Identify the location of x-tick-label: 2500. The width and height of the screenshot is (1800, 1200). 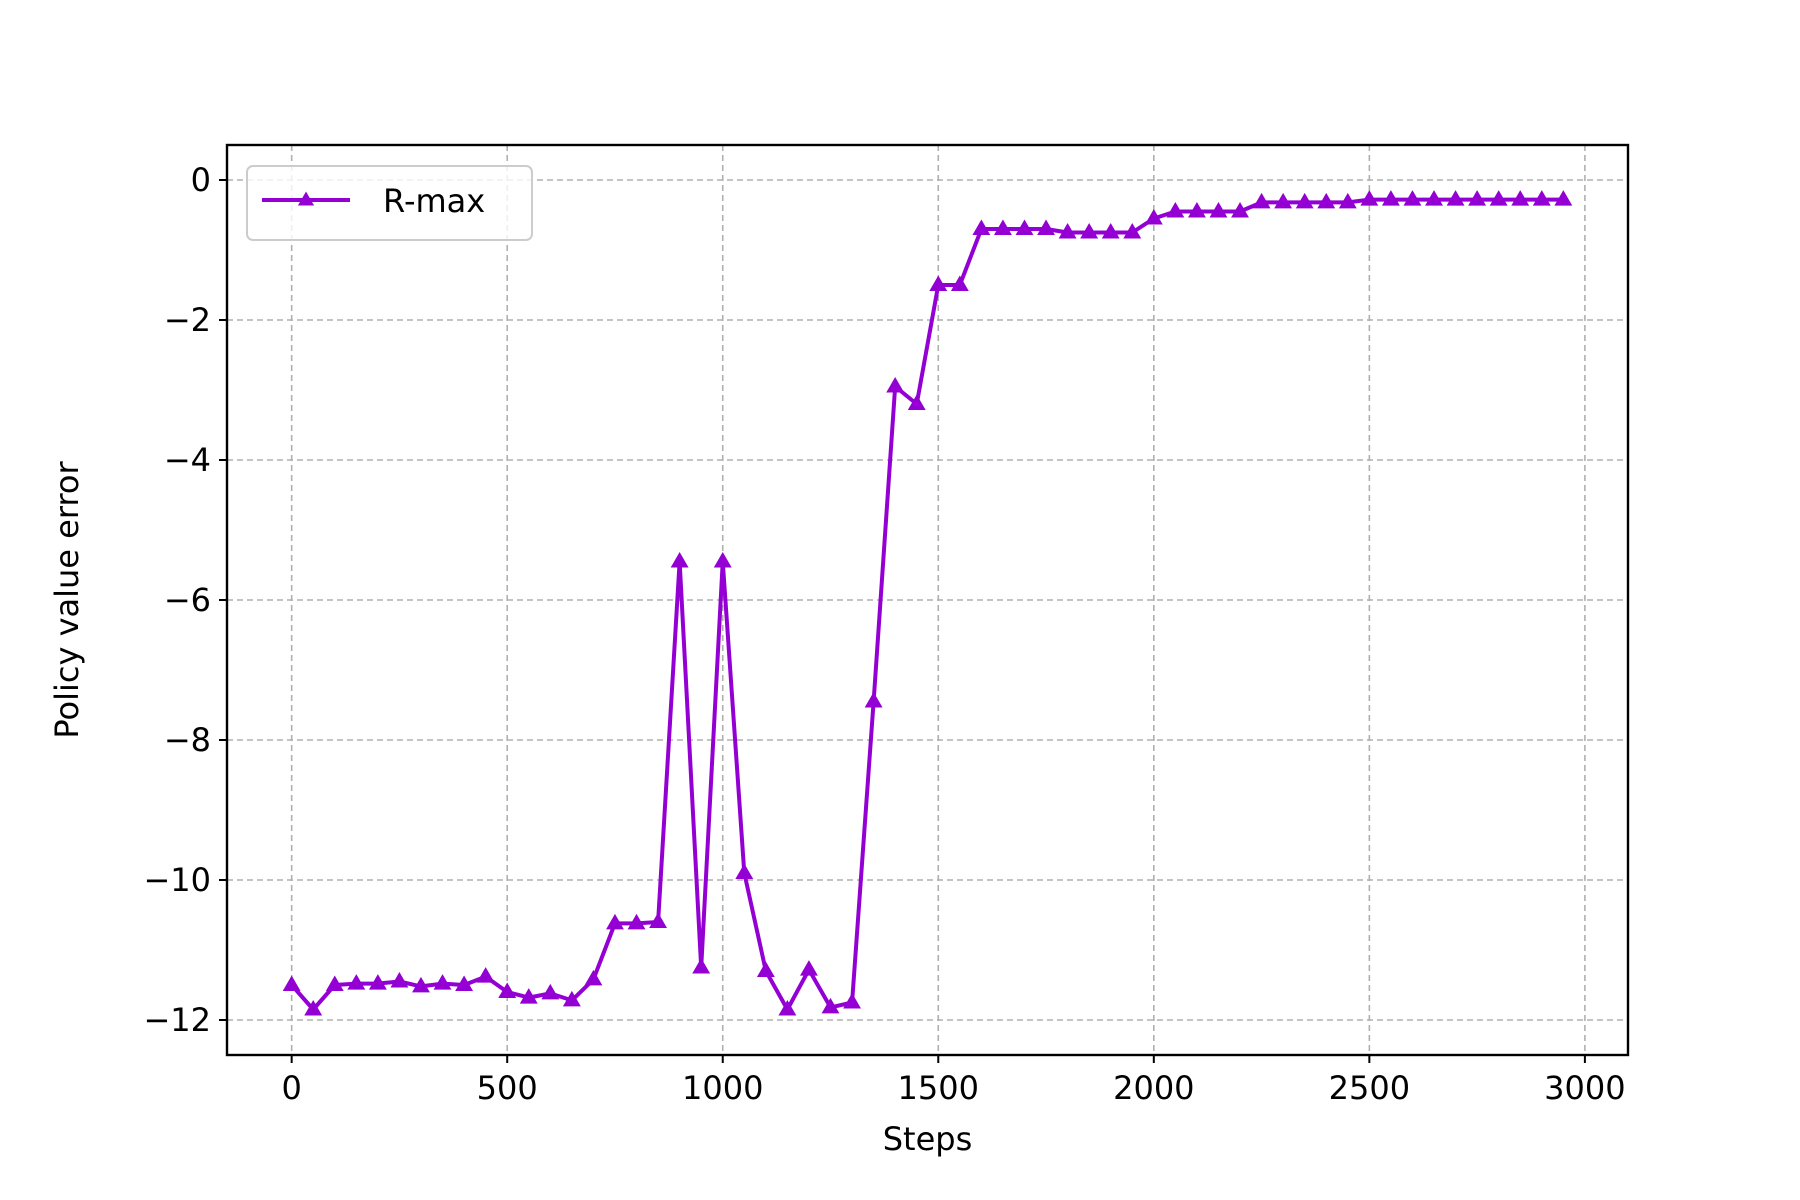
(1369, 1088).